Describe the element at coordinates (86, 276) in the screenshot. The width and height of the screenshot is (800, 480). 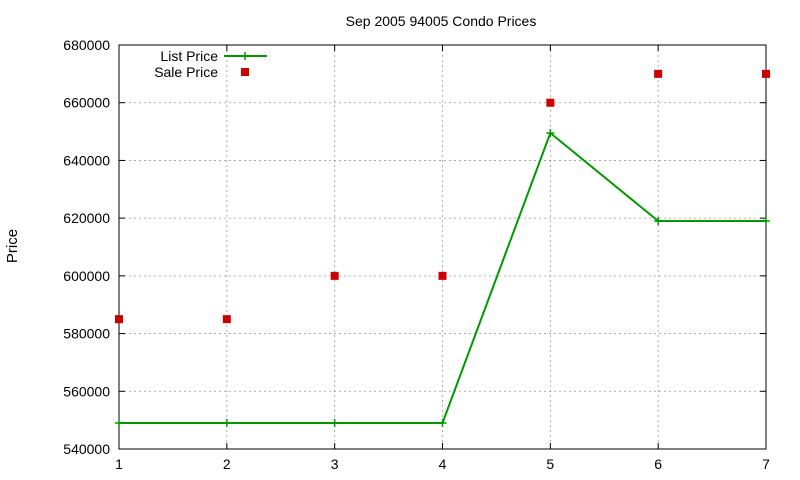
I see `y-tick-label: 600000` at that location.